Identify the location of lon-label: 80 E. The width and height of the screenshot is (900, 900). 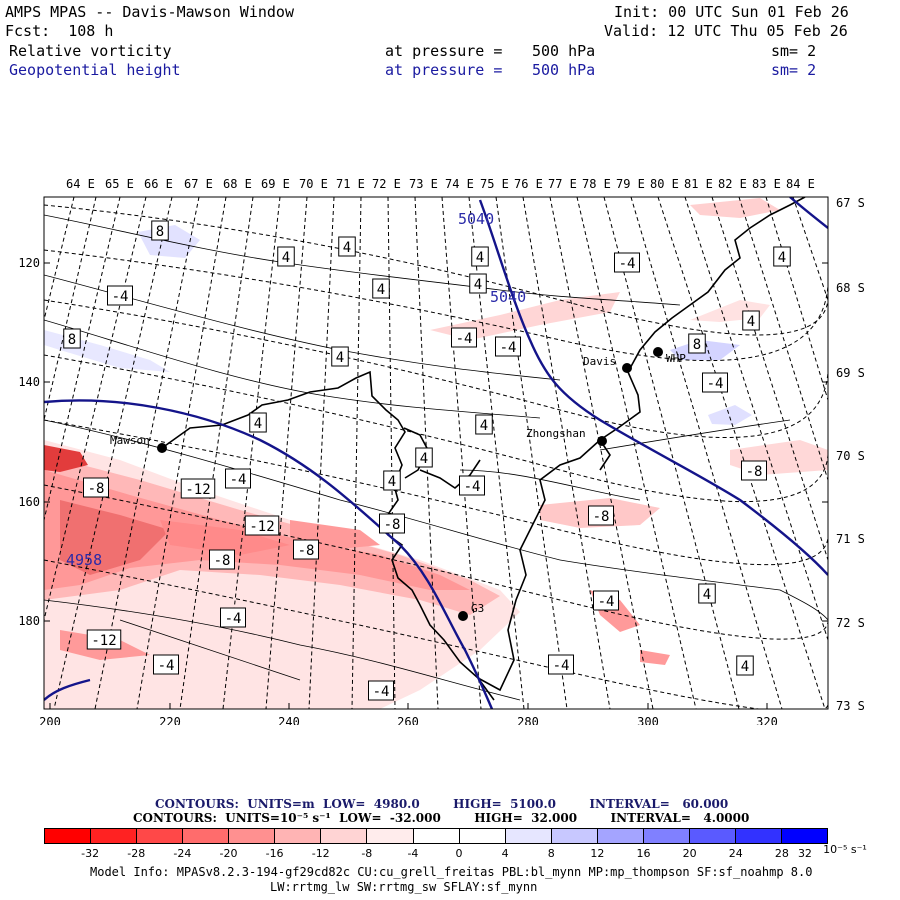
(664, 184).